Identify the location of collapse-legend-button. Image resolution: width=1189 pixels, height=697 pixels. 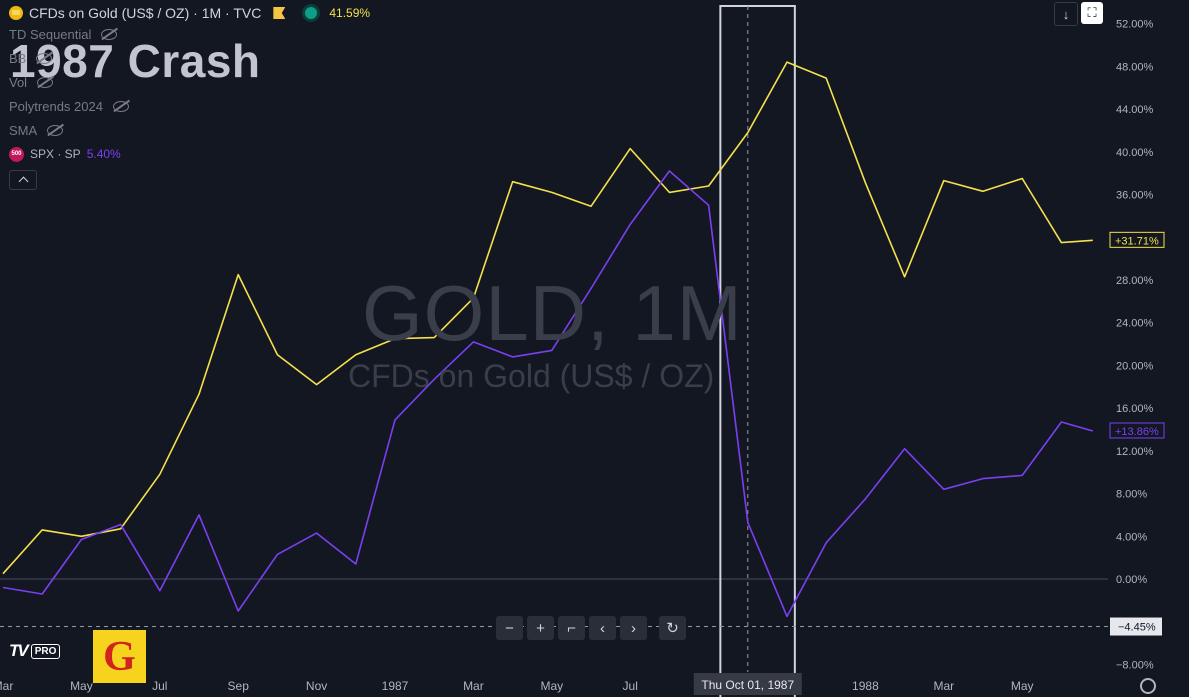
(23, 180).